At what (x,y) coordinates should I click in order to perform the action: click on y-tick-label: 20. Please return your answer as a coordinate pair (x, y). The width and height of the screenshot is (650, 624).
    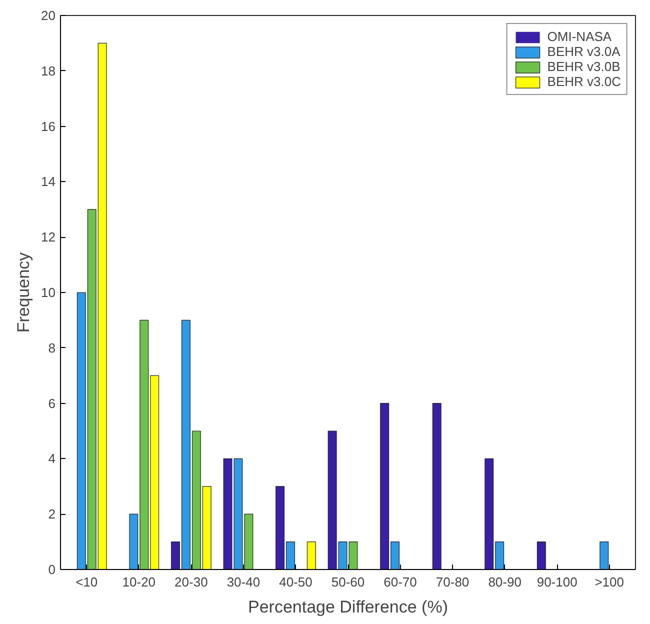
    Looking at the image, I should click on (48, 15).